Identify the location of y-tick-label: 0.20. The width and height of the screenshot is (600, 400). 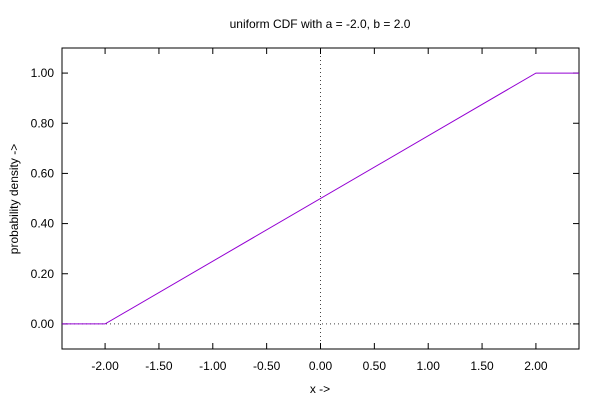
(43, 274).